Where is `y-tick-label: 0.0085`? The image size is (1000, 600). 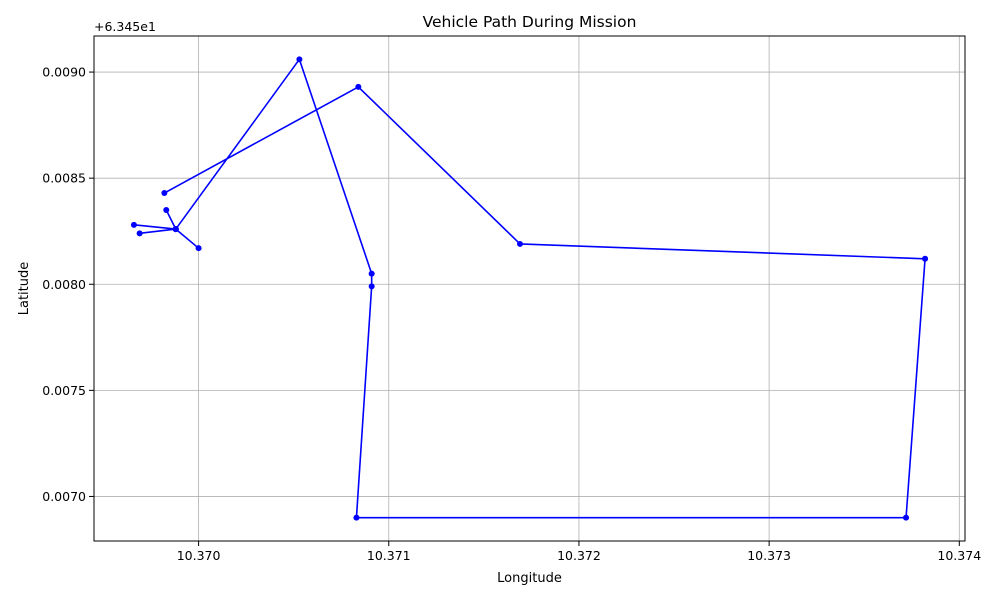
y-tick-label: 0.0085 is located at coordinates (64, 178).